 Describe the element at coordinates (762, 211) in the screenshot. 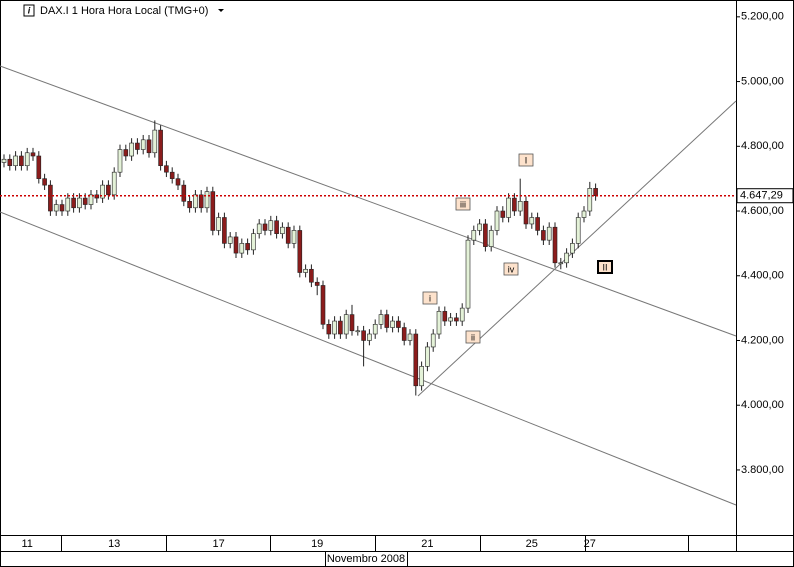

I see `y-tick-label: 4.600,00` at that location.